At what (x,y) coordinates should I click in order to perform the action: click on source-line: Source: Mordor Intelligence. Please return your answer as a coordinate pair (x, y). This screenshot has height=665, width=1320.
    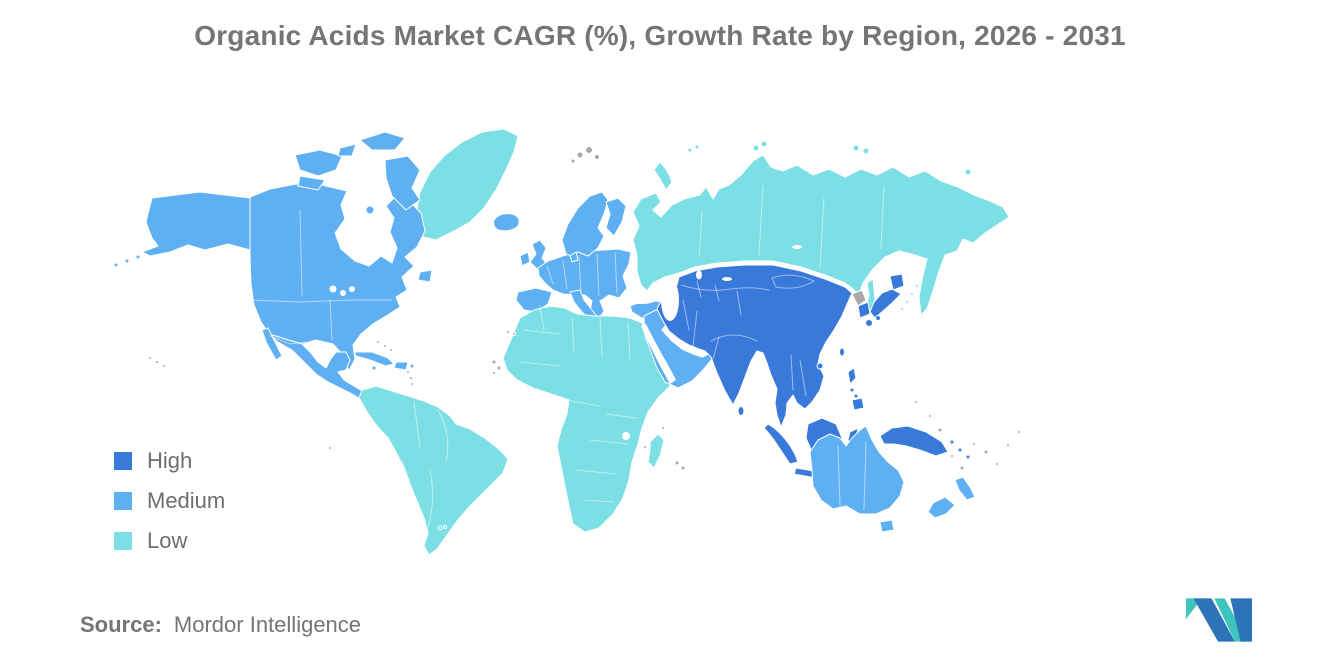
    Looking at the image, I should click on (220, 625).